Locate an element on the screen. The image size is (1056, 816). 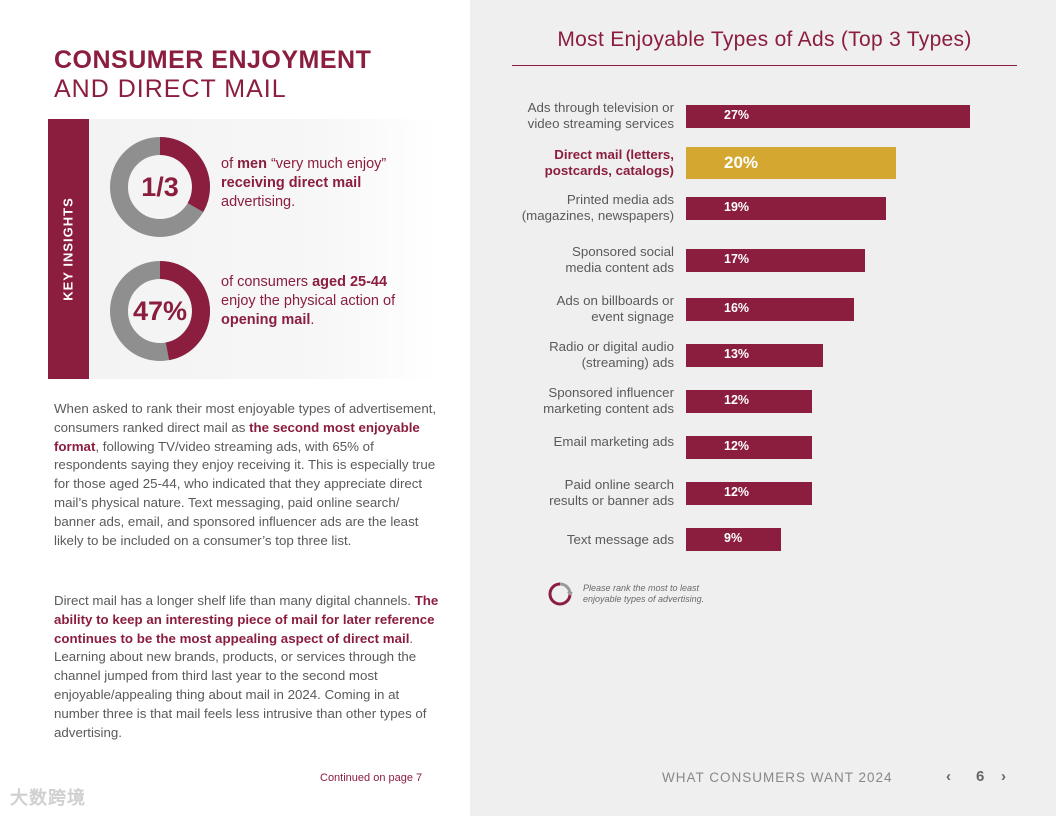
category-label-line: Text message ads is located at coordinates (620, 539).